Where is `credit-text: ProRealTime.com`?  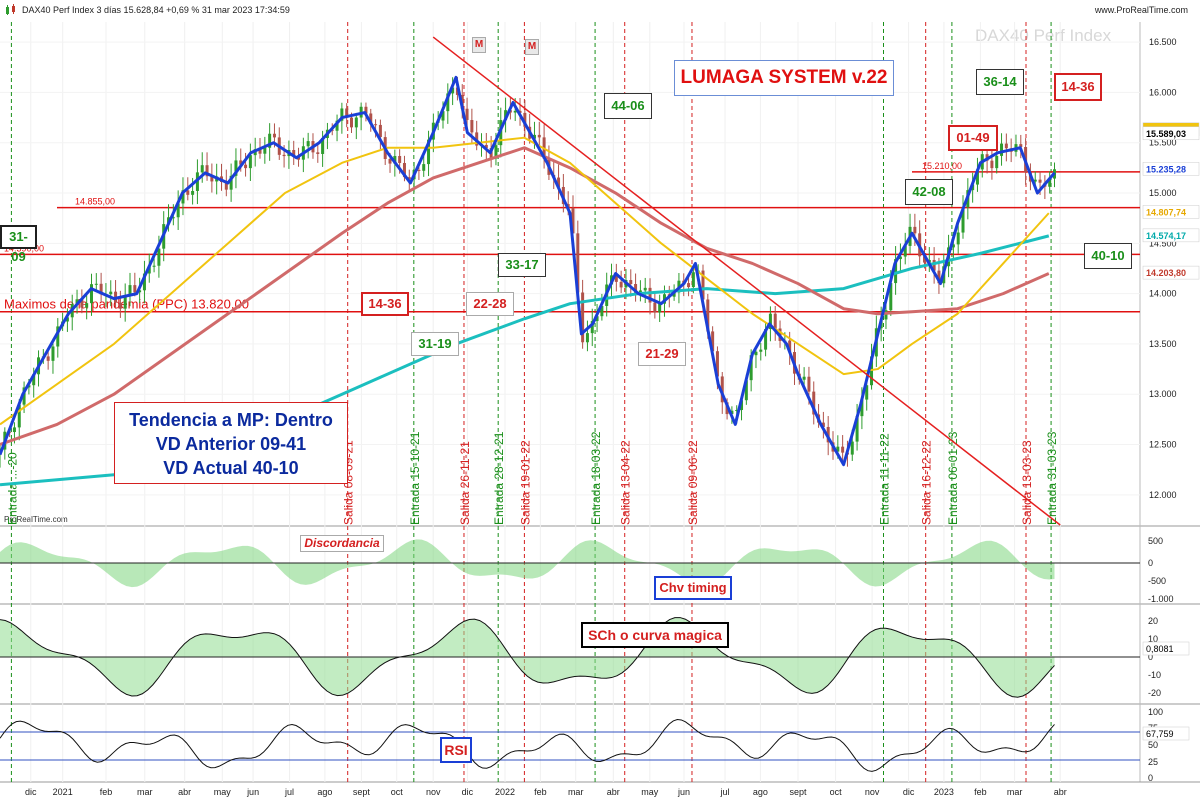
credit-text: ProRealTime.com is located at coordinates (36, 519).